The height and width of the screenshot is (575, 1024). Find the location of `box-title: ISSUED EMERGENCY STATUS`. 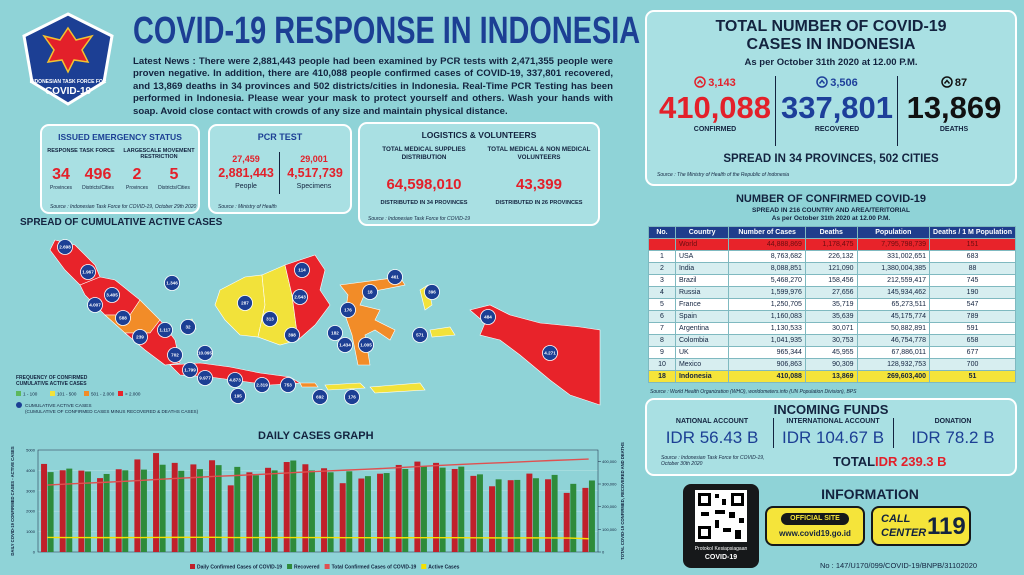

box-title: ISSUED EMERGENCY STATUS is located at coordinates (120, 137).